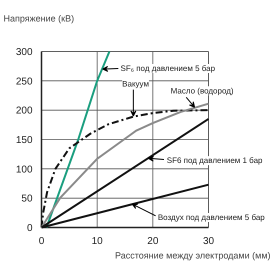 The height and width of the screenshot is (264, 279). What do you see at coordinates (193, 255) in the screenshot?
I see `x-axis-title: Расстояние между электродами (мм)` at bounding box center [193, 255].